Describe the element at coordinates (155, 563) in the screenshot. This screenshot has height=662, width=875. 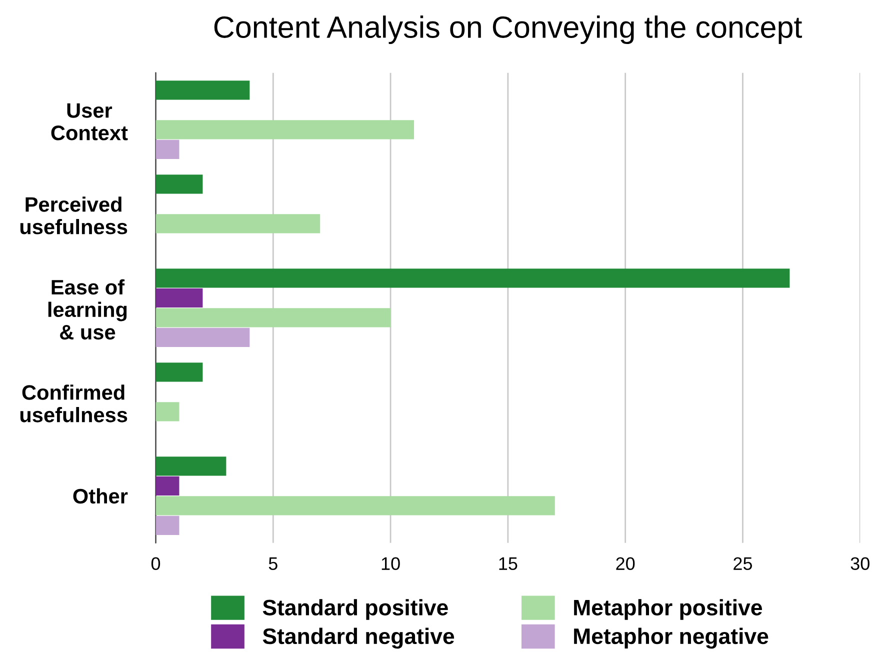
I see `x-tick-label: 0` at that location.